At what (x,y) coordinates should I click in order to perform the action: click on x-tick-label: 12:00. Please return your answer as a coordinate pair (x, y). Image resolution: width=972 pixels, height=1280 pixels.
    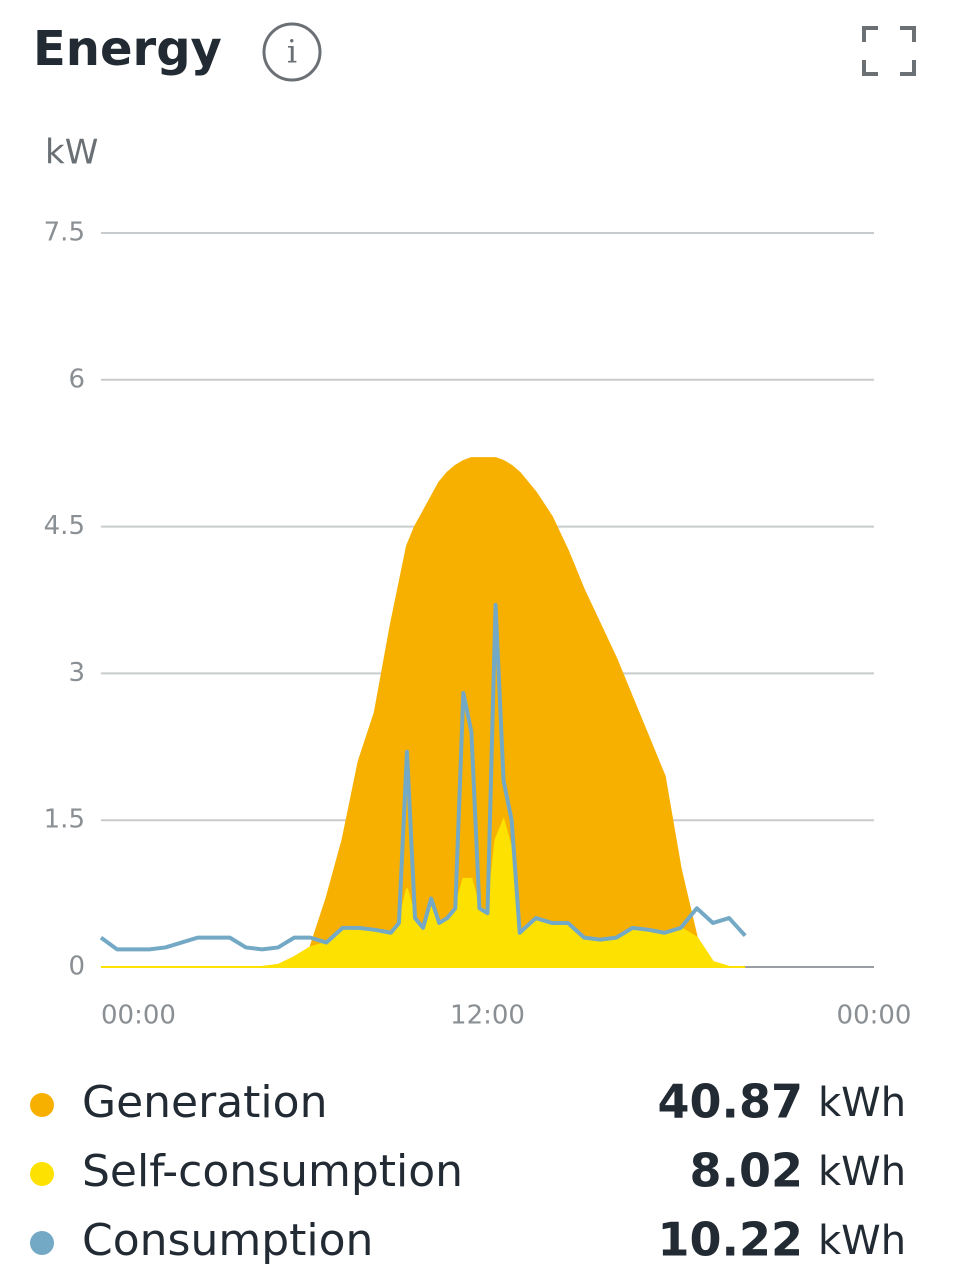
    Looking at the image, I should click on (487, 1016).